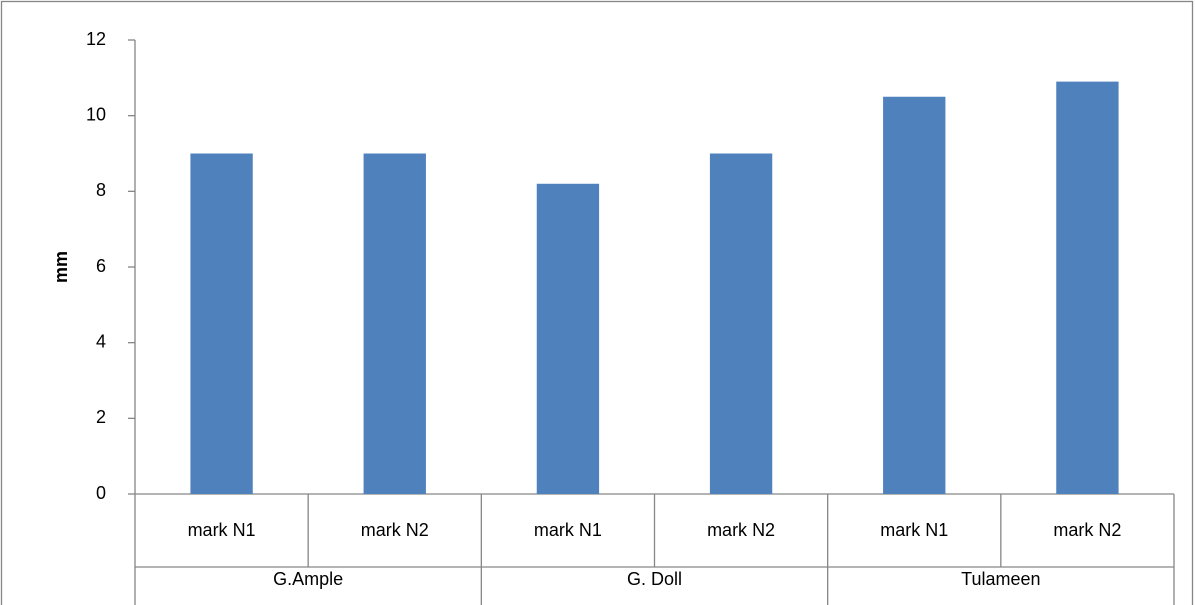  What do you see at coordinates (101, 341) in the screenshot?
I see `y-tick-label: 4` at bounding box center [101, 341].